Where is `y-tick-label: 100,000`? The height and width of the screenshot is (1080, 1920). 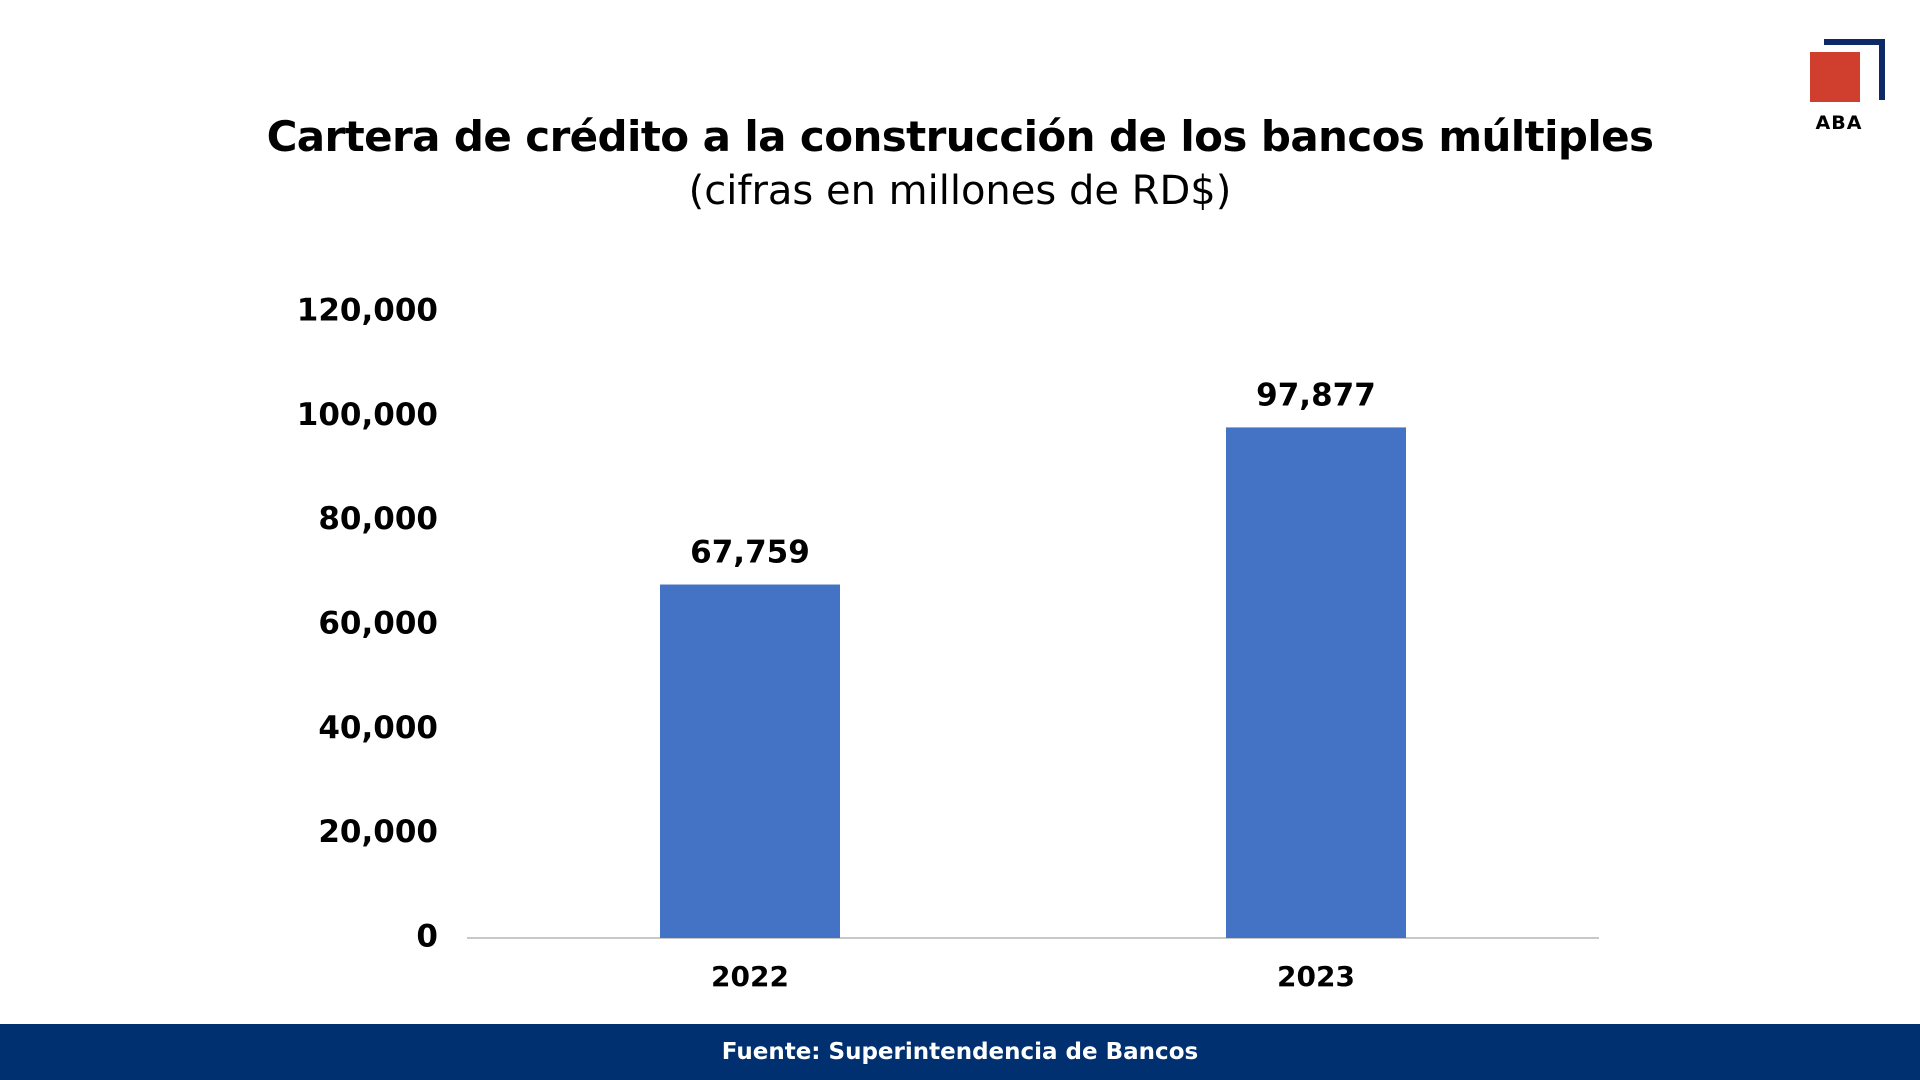
y-tick-label: 100,000 is located at coordinates (367, 415).